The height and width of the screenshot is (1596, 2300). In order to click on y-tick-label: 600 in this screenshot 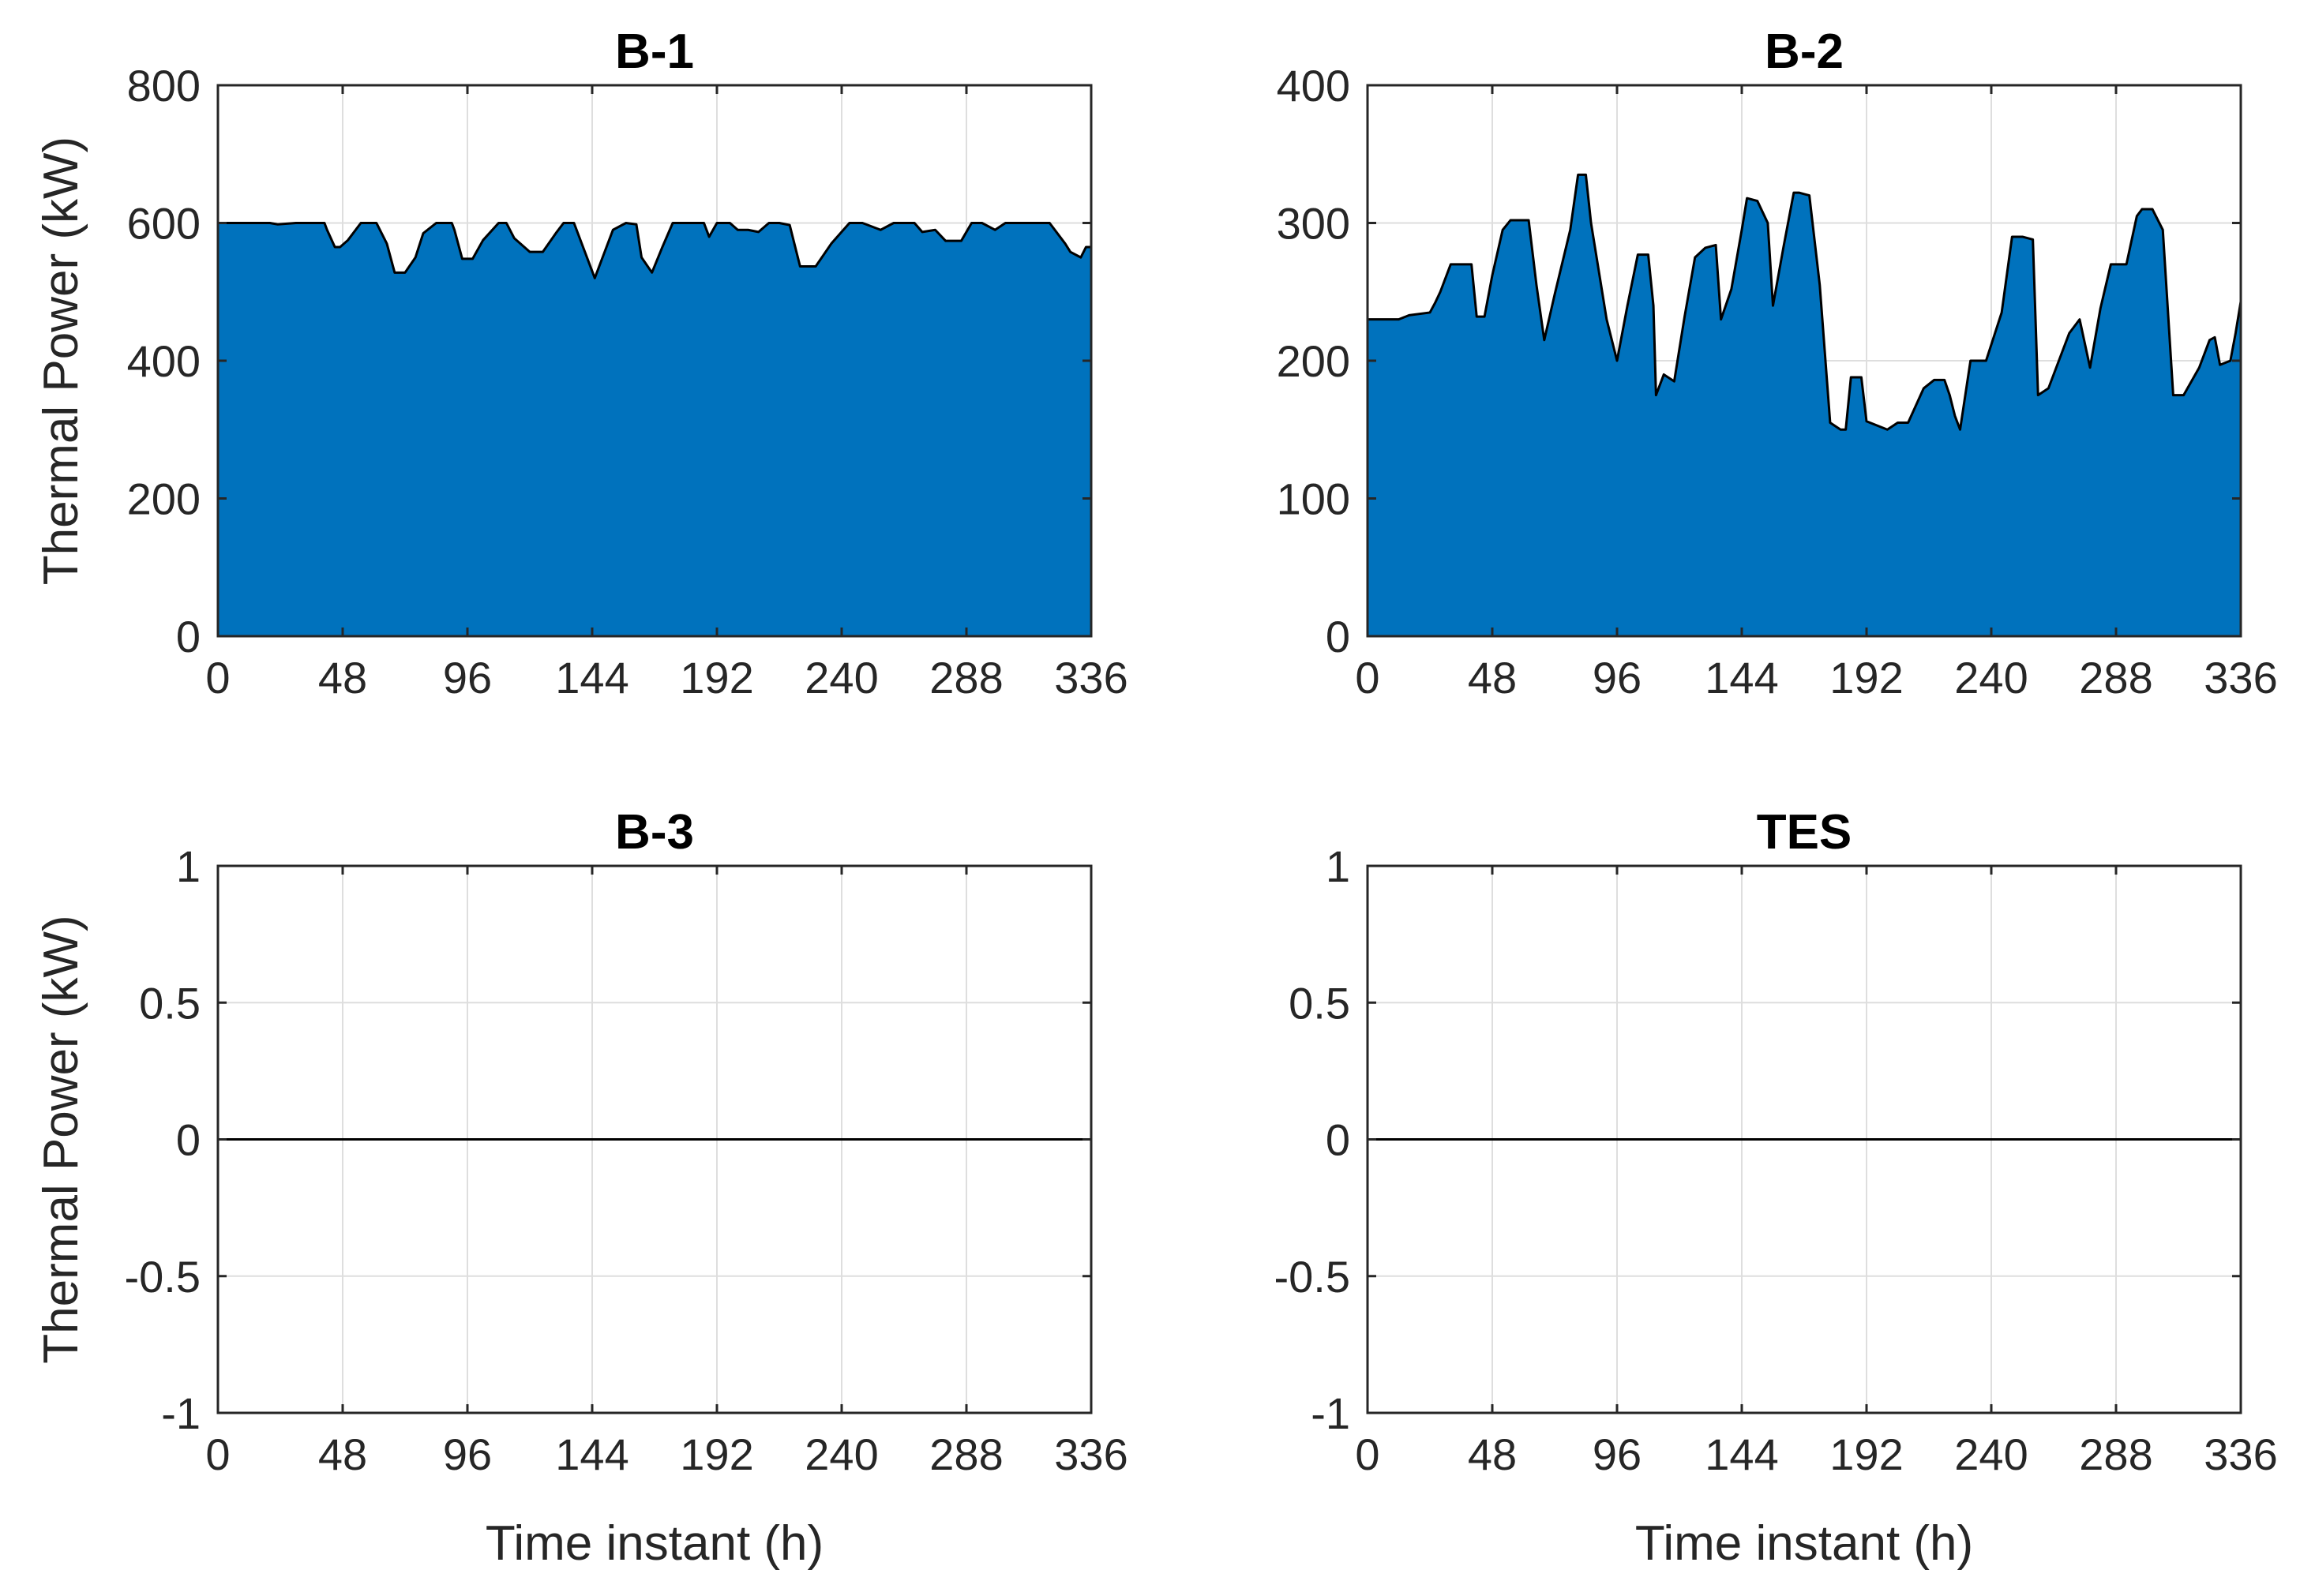, I will do `click(164, 224)`.